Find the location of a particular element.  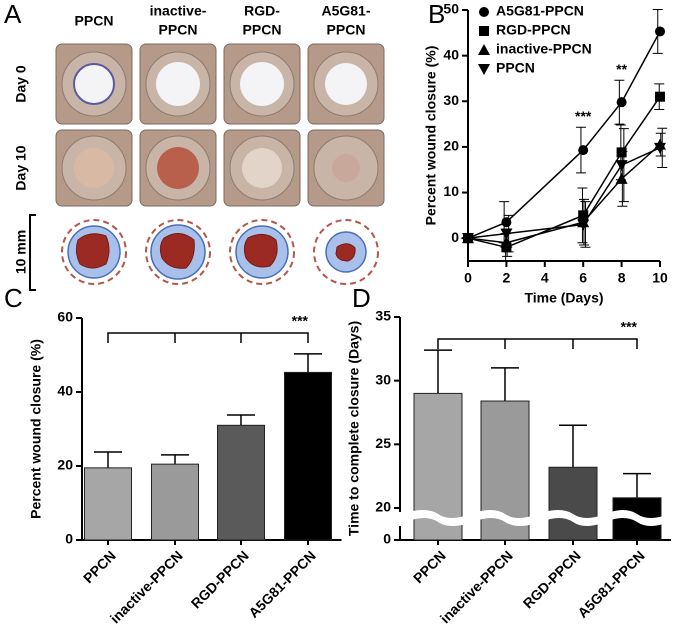

x-tick-label: 8 is located at coordinates (622, 278).